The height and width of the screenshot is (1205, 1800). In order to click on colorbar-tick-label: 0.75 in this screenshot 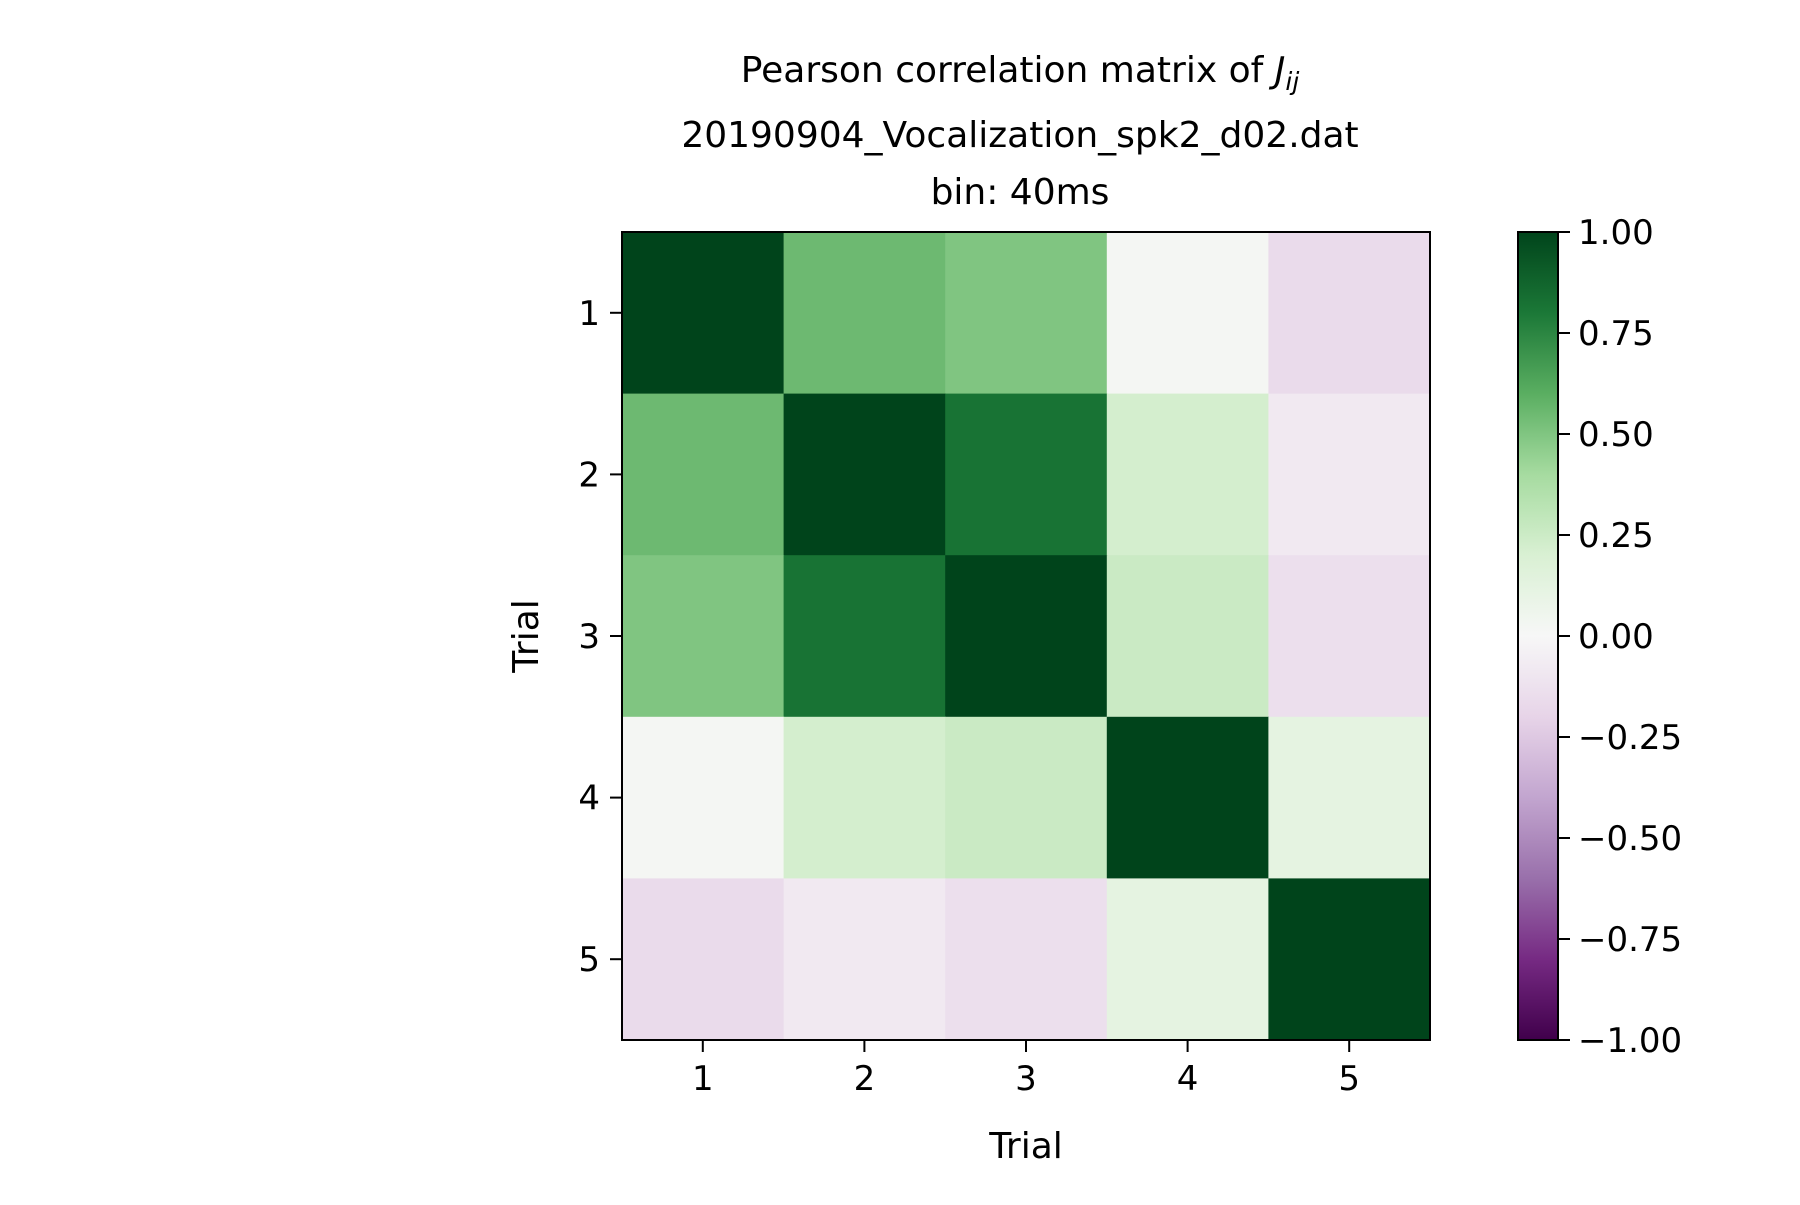, I will do `click(1616, 334)`.